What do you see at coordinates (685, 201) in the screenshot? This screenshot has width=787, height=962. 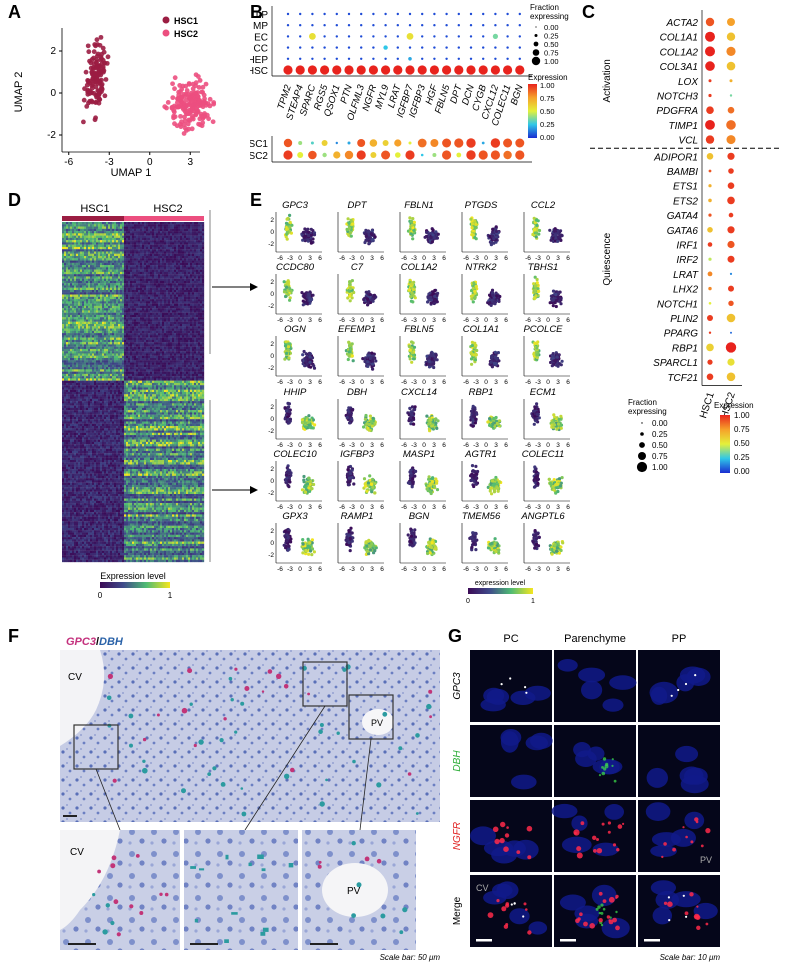 I see `dotplot-c-gene-label: ETS2` at bounding box center [685, 201].